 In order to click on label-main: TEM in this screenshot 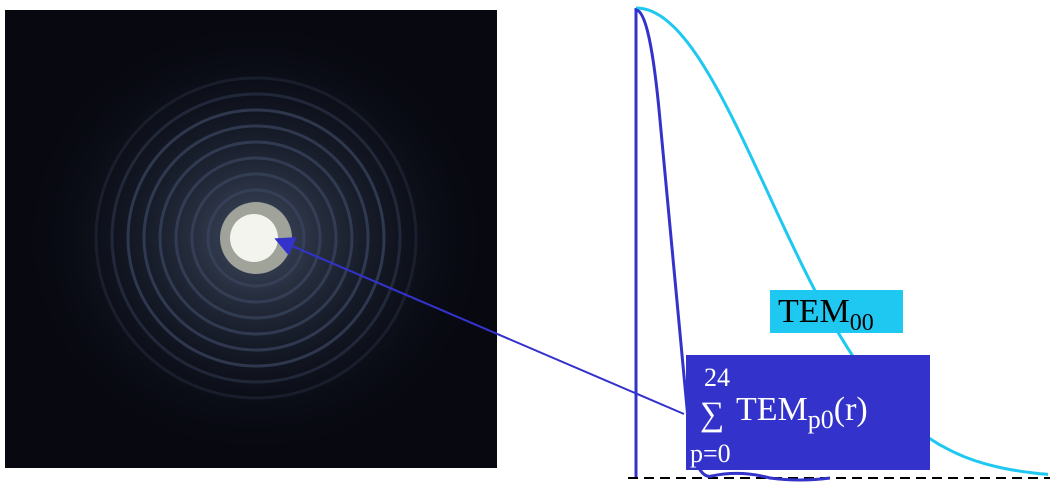, I will do `click(814, 311)`.